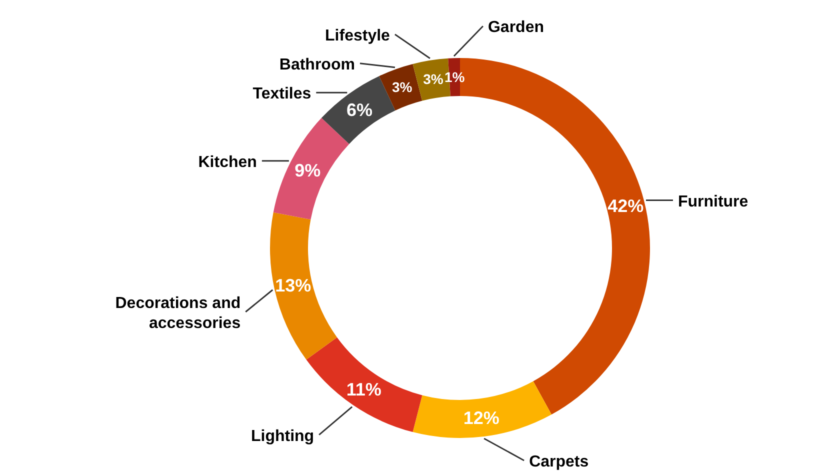 The width and height of the screenshot is (836, 476). What do you see at coordinates (293, 286) in the screenshot?
I see `data-label: 13%` at bounding box center [293, 286].